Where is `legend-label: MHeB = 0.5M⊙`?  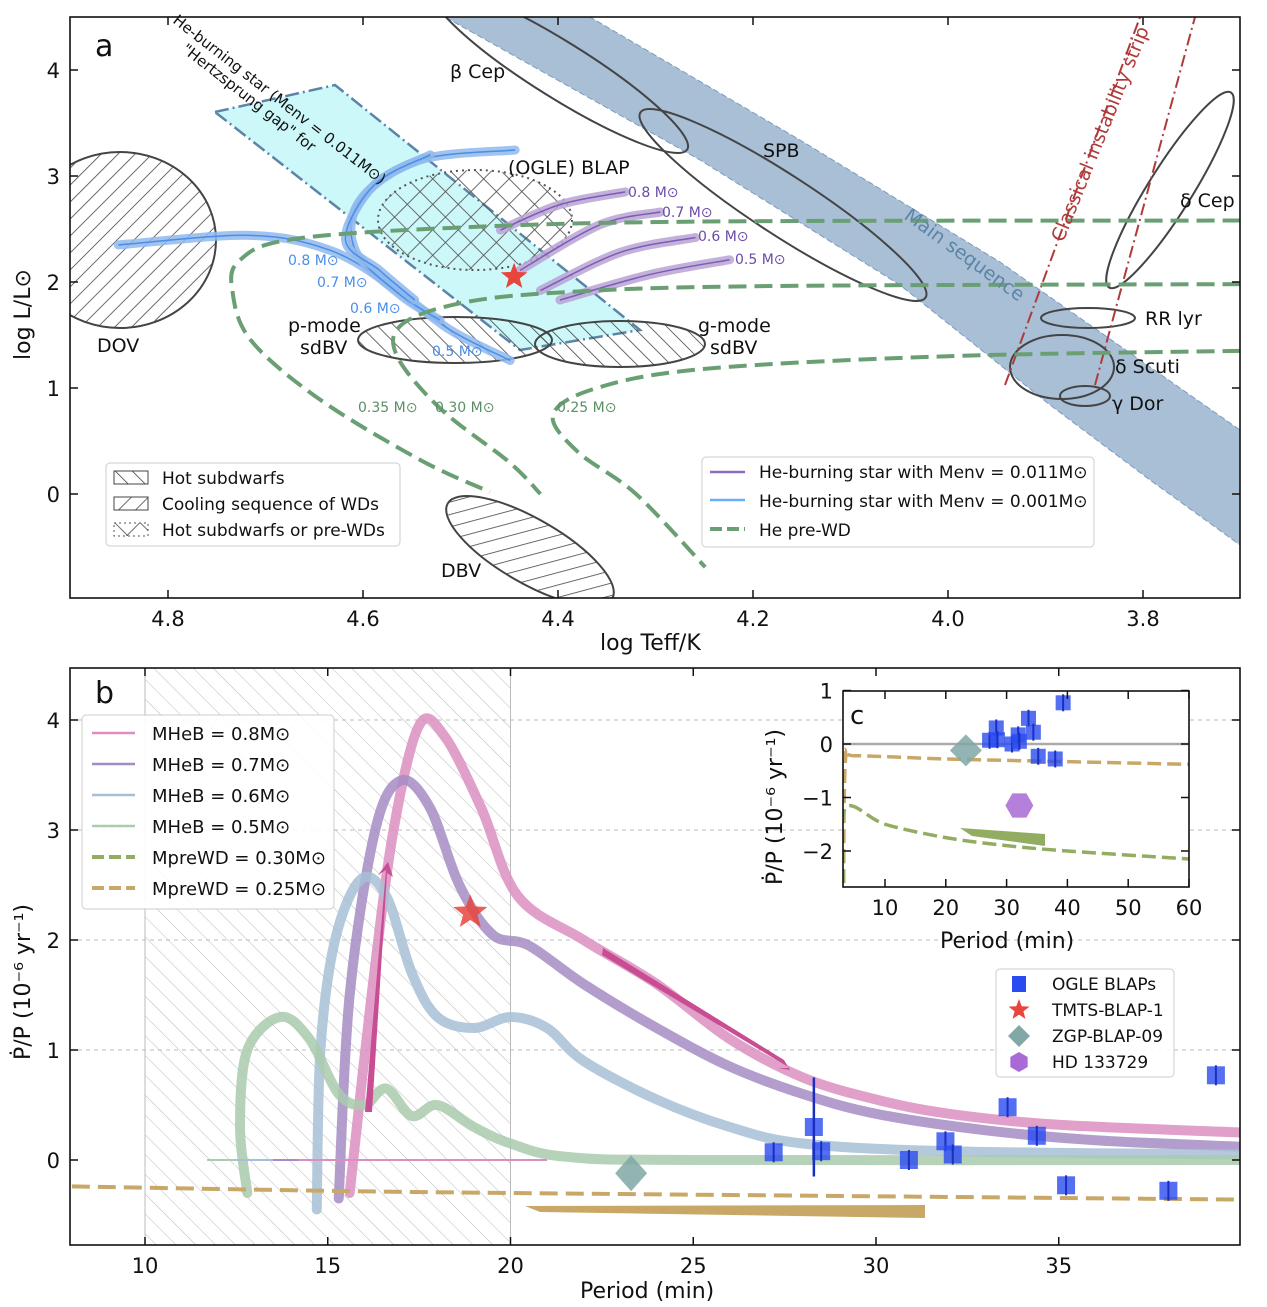
legend-label: MHeB = 0.5M⊙ is located at coordinates (221, 827).